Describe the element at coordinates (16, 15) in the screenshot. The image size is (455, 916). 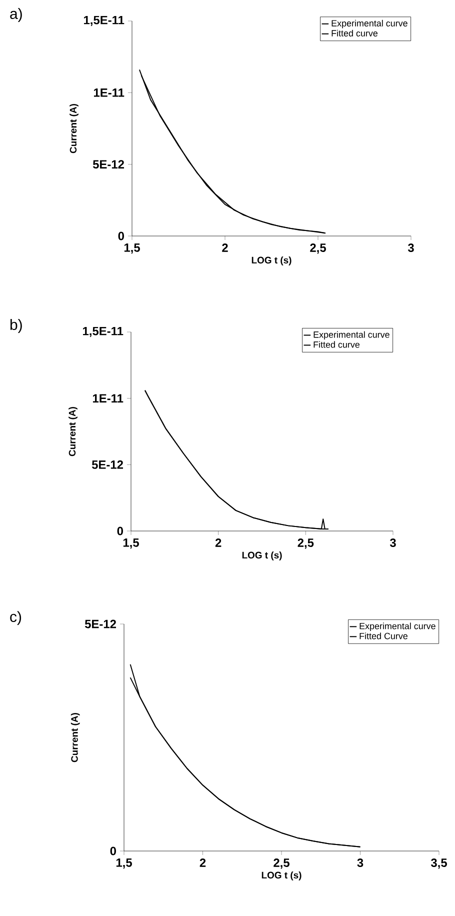
I see `chart-title: a)` at that location.